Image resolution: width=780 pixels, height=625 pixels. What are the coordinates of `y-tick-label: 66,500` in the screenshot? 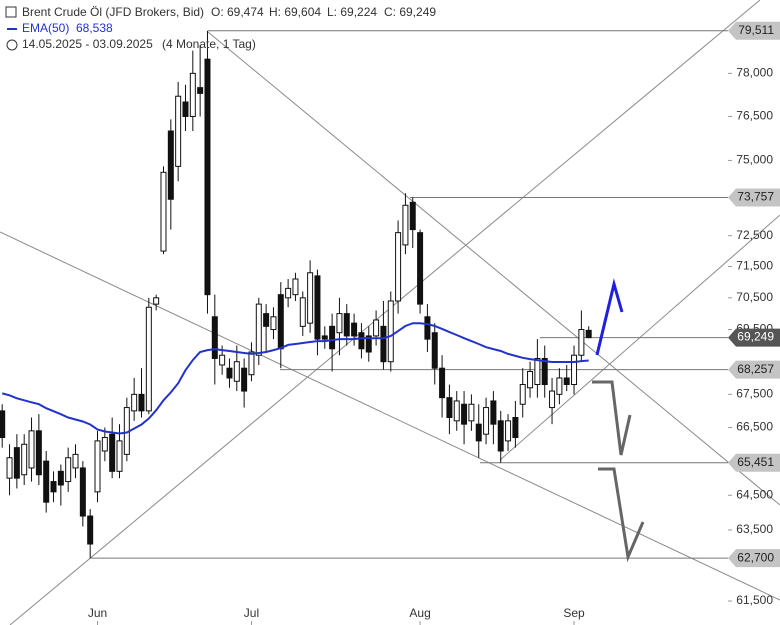 It's located at (754, 427).